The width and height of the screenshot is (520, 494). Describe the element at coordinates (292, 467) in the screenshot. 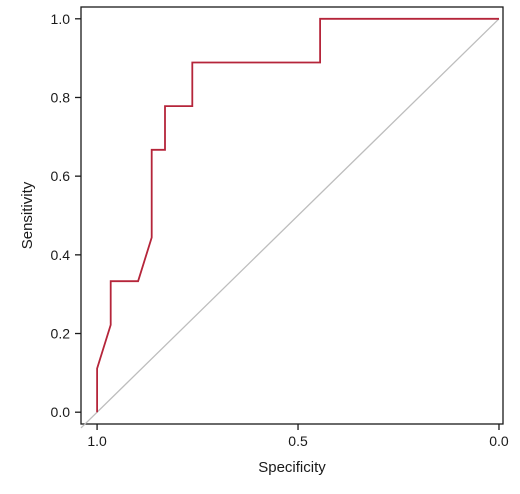

I see `x-axis-title: Specificity` at that location.